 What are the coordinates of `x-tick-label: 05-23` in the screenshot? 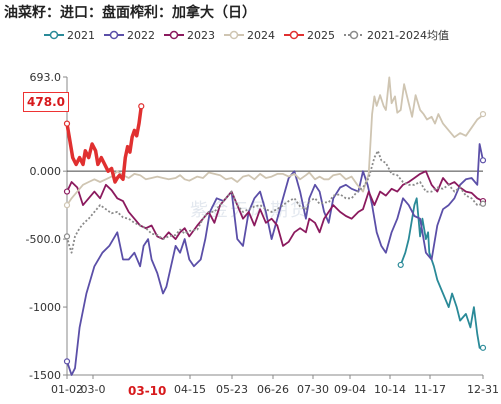 It's located at (232, 389).